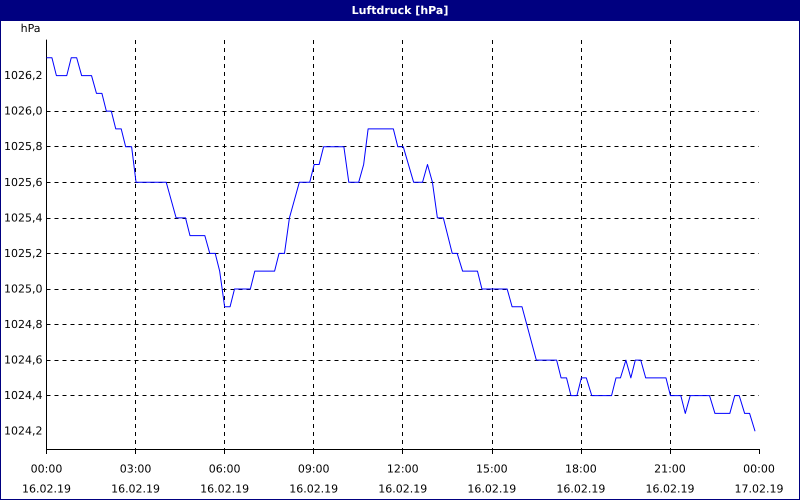 The height and width of the screenshot is (500, 800). What do you see at coordinates (23, 147) in the screenshot?
I see `y-tick-label: 1025,8` at bounding box center [23, 147].